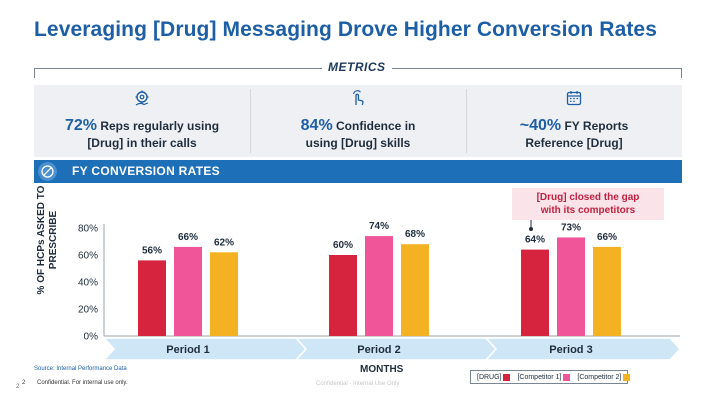 The height and width of the screenshot is (405, 720). I want to click on x-tick-label: Period 2, so click(378, 350).